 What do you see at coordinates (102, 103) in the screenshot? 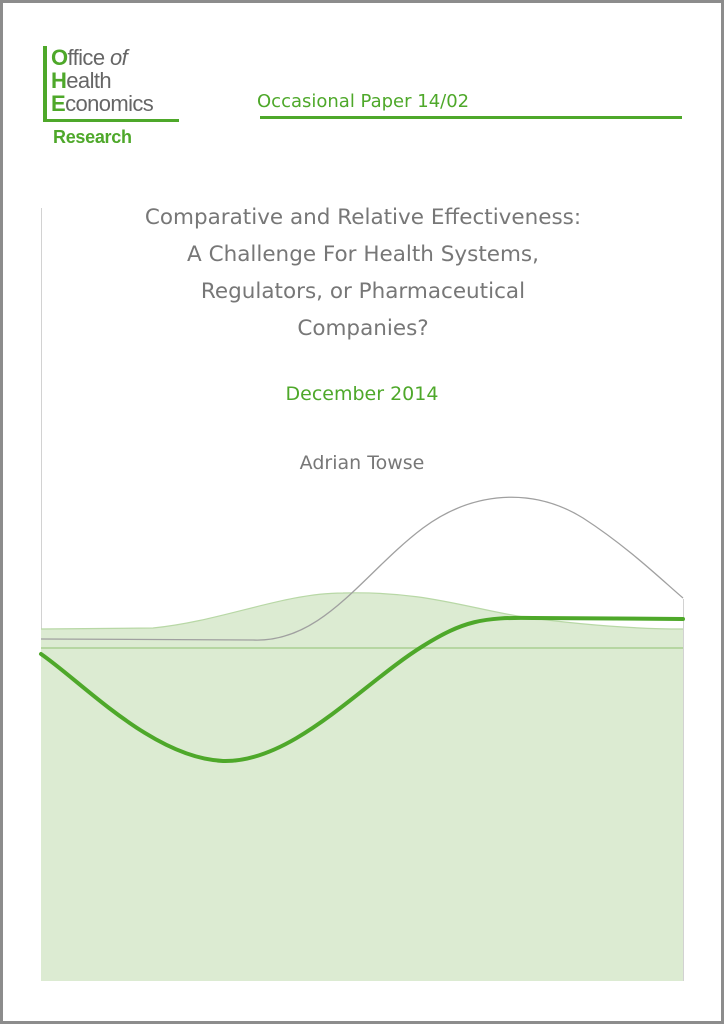
I see `logo-line-economics: Economics` at bounding box center [102, 103].